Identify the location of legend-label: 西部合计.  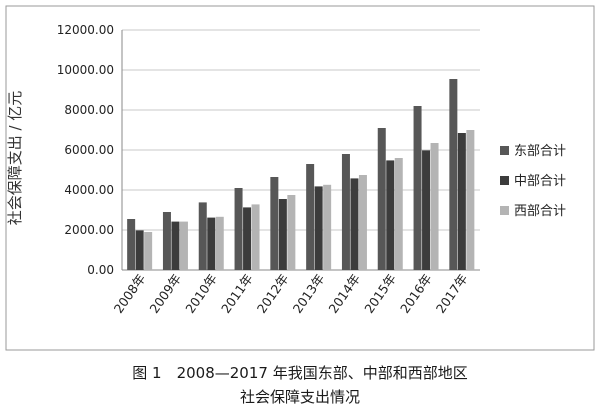
(540, 211).